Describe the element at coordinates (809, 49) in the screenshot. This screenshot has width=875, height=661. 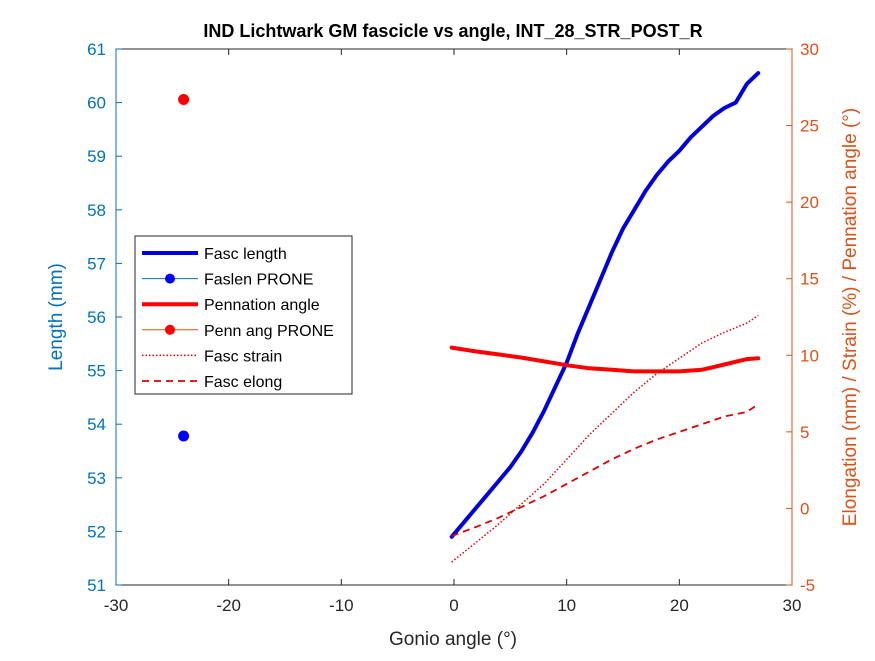
I see `right-y-tick-label: 30` at that location.